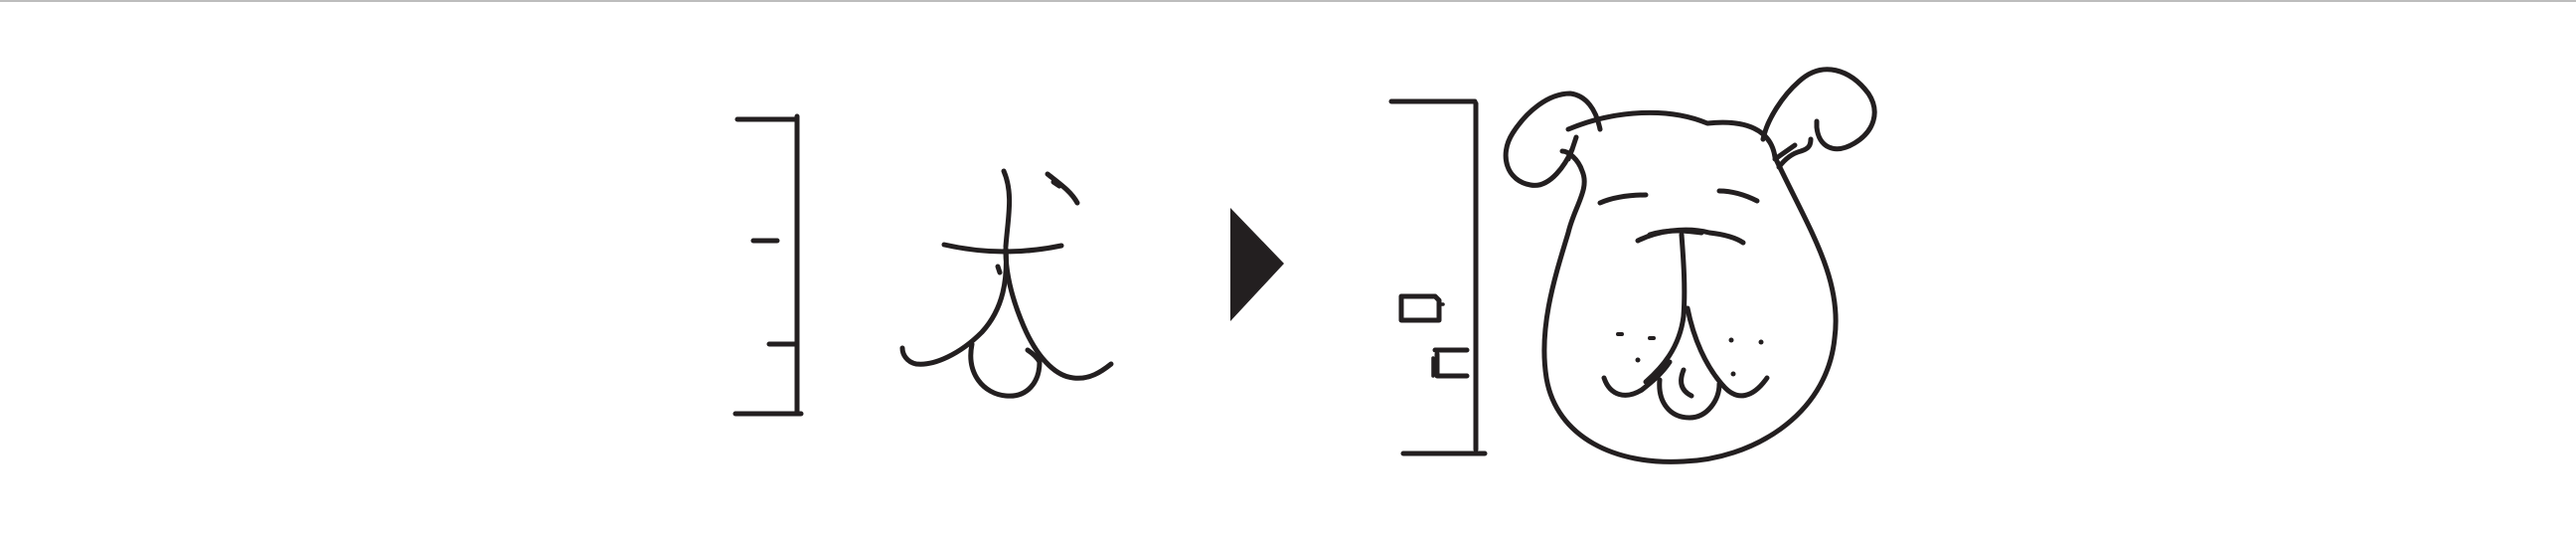  What do you see at coordinates (1690, 265) in the screenshot?
I see `dog-face-drawing` at bounding box center [1690, 265].